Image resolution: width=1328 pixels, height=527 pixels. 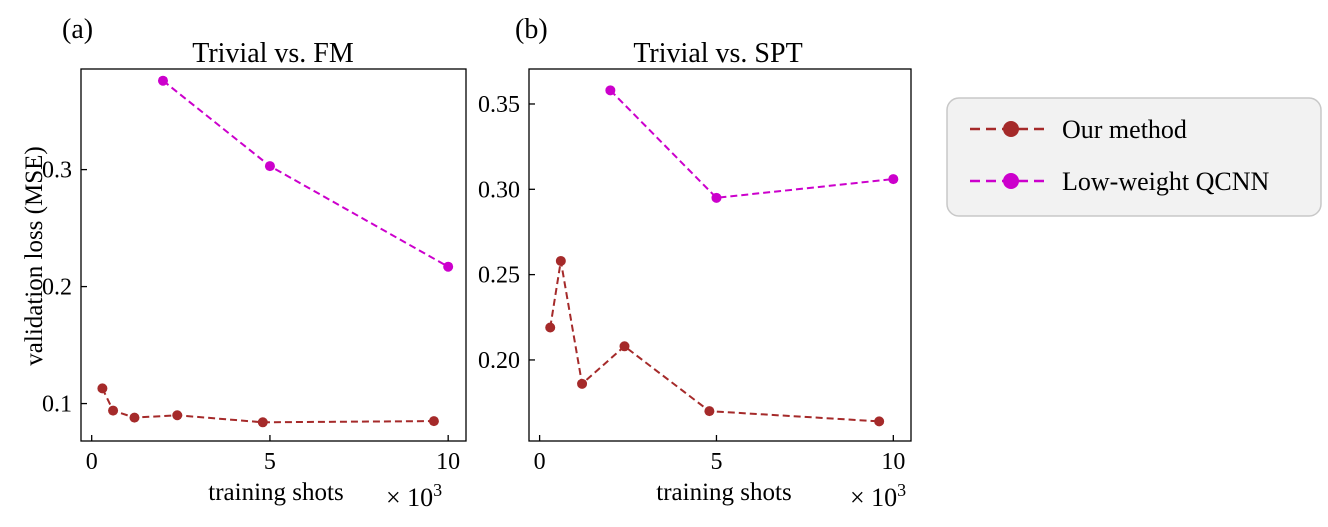 I want to click on panel-b-xtick-label: 5, so click(x=716, y=462).